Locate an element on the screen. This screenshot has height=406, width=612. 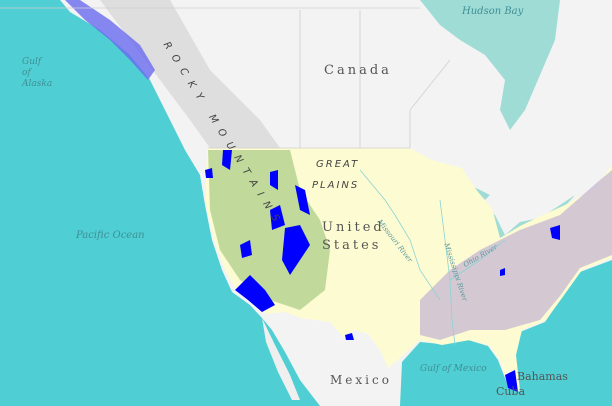
label-gulf-of-mexico: Gulf of Mexico is located at coordinates (453, 369).